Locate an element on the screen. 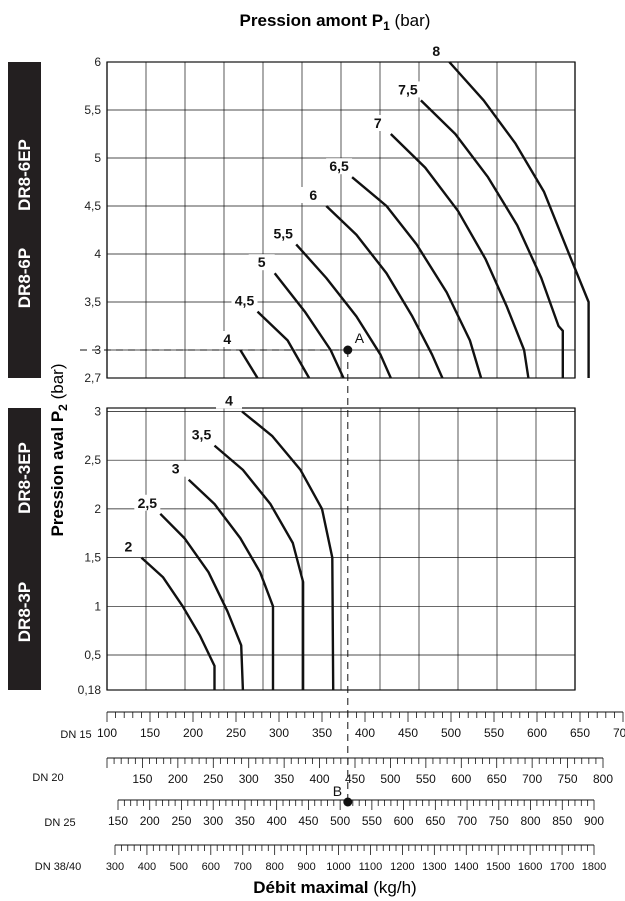 The image size is (625, 901). x-axis-label: Débit maximal (kg/h) is located at coordinates (334, 887).